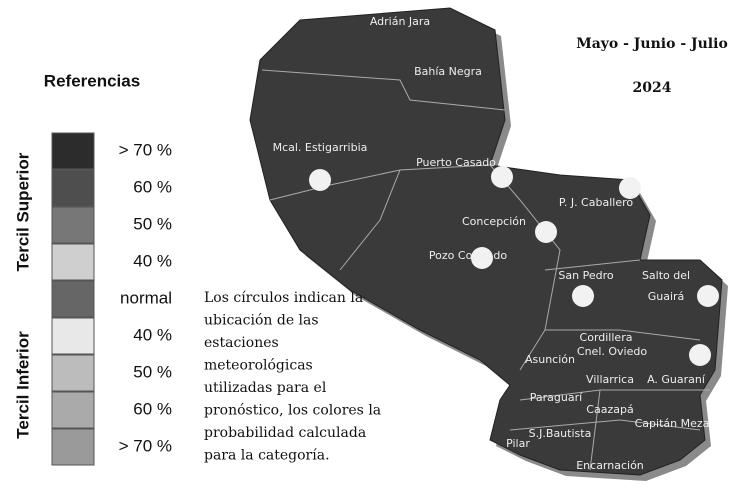 This screenshot has height=490, width=737. I want to click on station-label: Caazapá, so click(609, 409).